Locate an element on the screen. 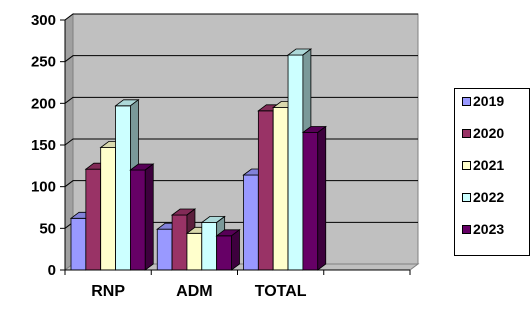 Image resolution: width=532 pixels, height=328 pixels. y-tick-label: 50 is located at coordinates (47, 228).